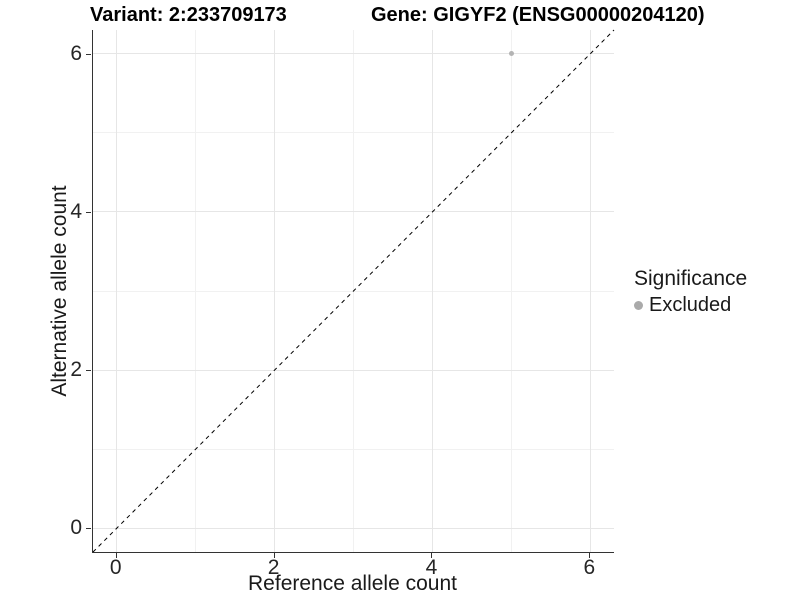  What do you see at coordinates (538, 15) in the screenshot?
I see `plot-title-gene: Gene: GIGYF2 (ENSG00000204120)` at bounding box center [538, 15].